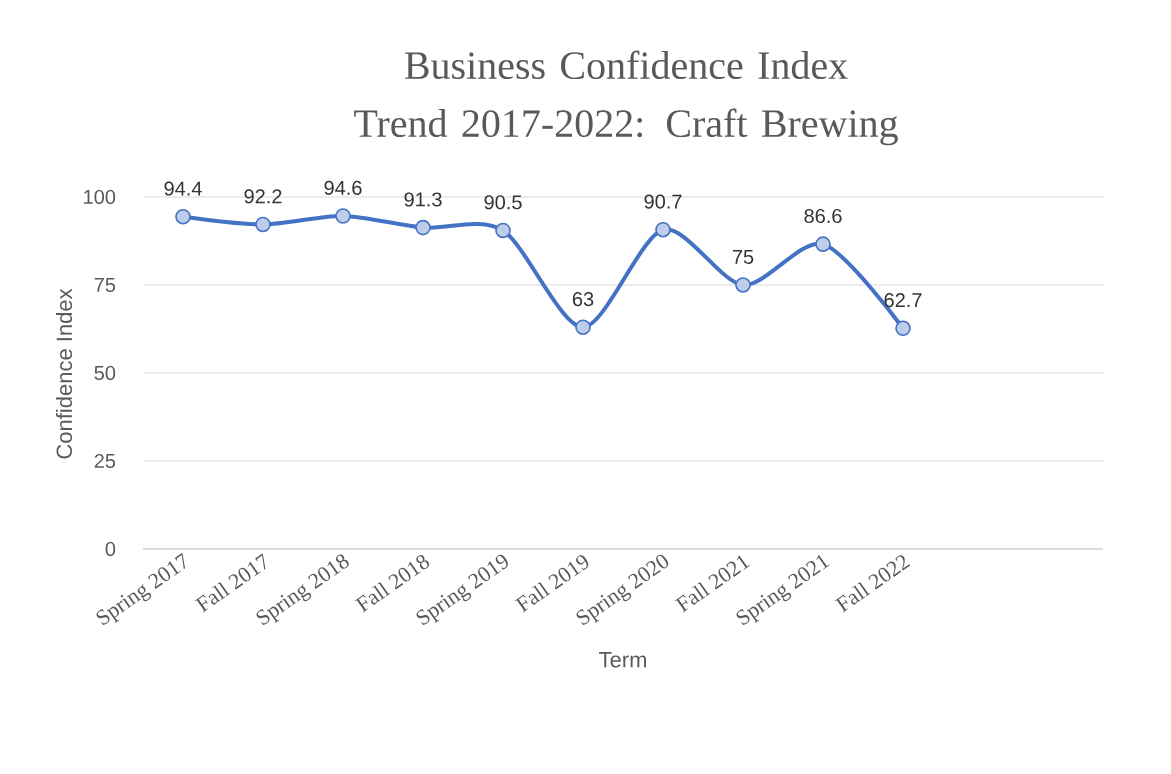 The image size is (1171, 774). Describe the element at coordinates (583, 299) in the screenshot. I see `data-label: 63` at that location.